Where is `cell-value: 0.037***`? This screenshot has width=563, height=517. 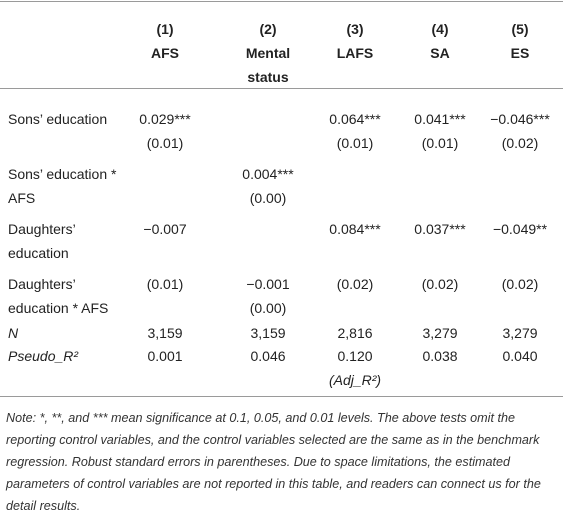
cell-value: 0.037*** is located at coordinates (440, 229).